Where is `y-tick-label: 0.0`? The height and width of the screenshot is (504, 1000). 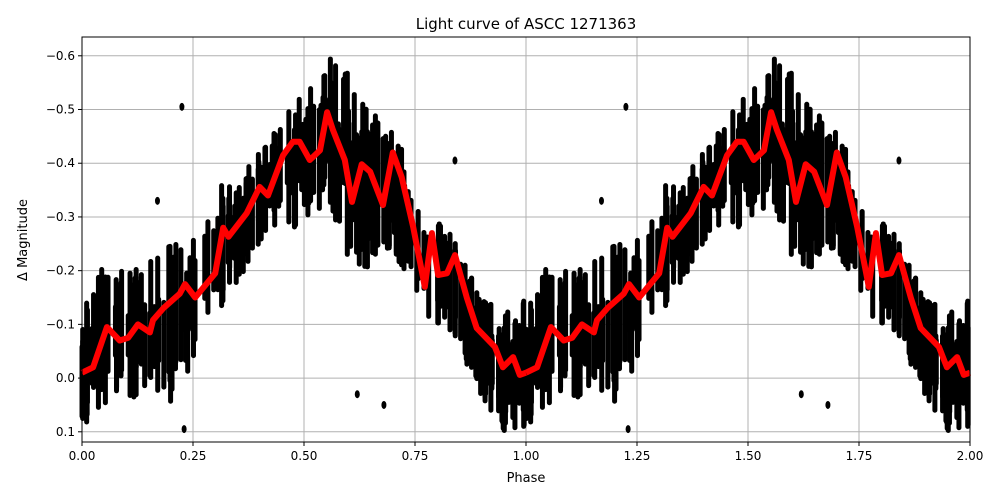
y-tick-label: 0.0 is located at coordinates (65, 378).